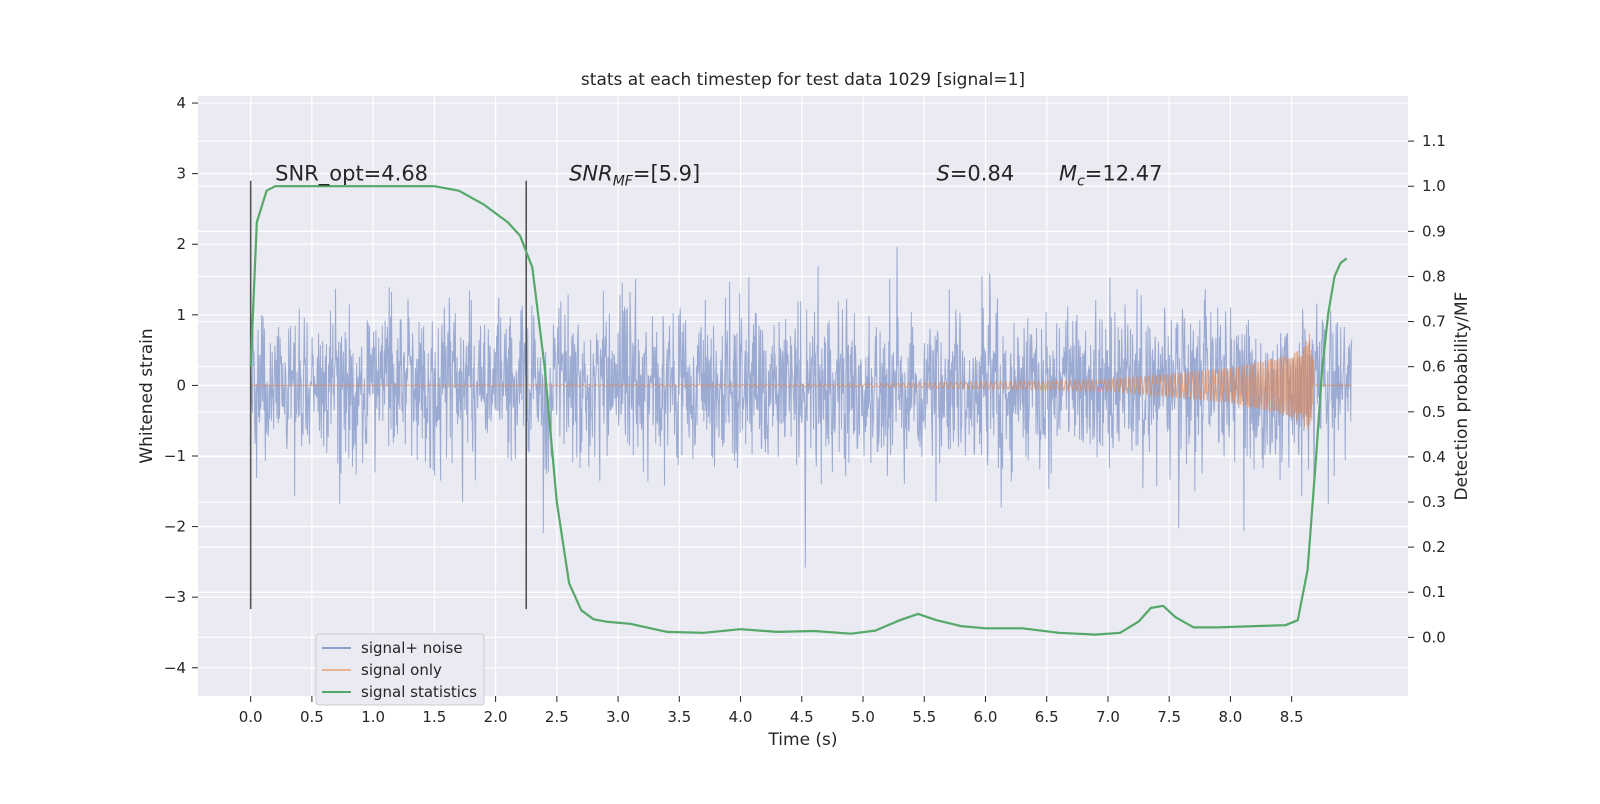 This screenshot has height=804, width=1600. Describe the element at coordinates (181, 244) in the screenshot. I see `y-tick-label-left: 2` at that location.